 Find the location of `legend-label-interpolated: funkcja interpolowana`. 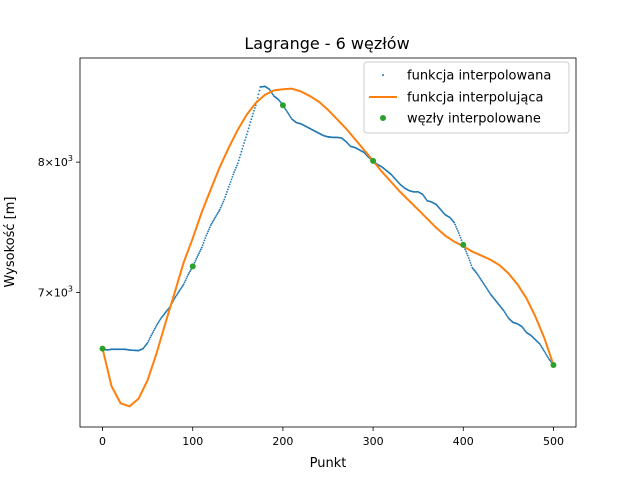

legend-label-interpolated: funkcja interpolowana is located at coordinates (479, 76).